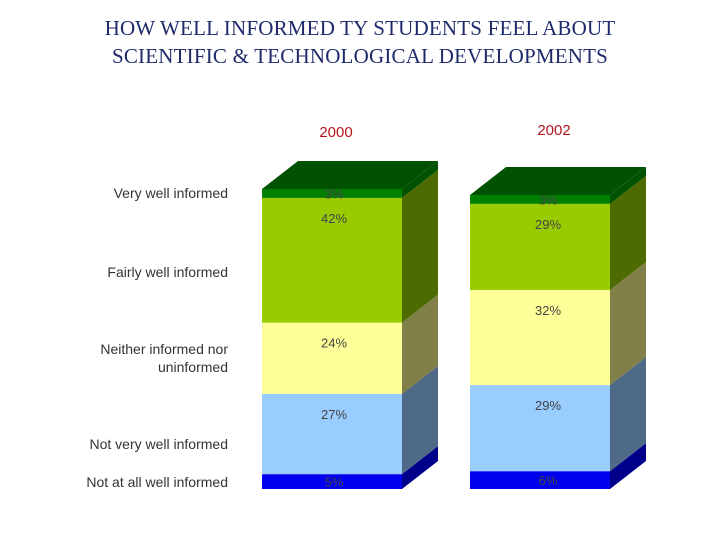  I want to click on category-label-4: Very well informed, so click(170, 193).